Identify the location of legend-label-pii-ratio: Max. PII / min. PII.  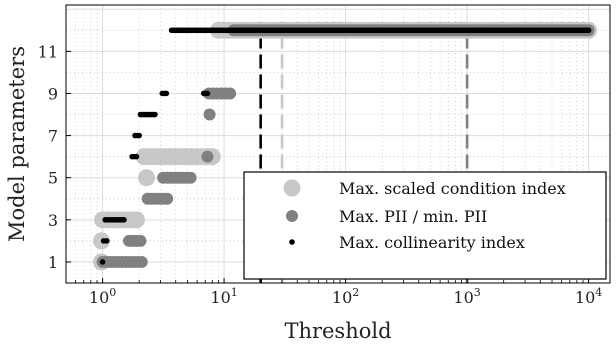
(413, 216).